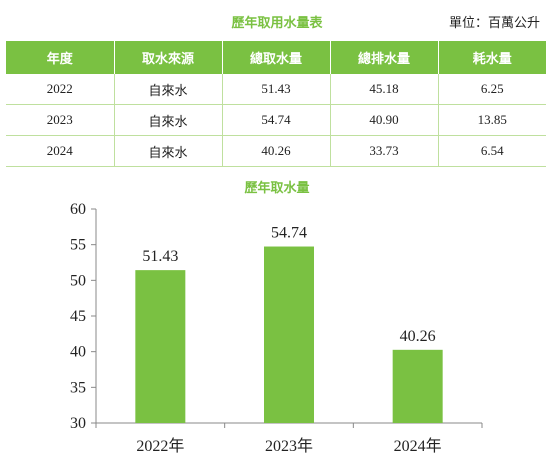 This screenshot has width=554, height=468. Describe the element at coordinates (383, 89) in the screenshot. I see `cell-total-discharge: 45.18` at that location.